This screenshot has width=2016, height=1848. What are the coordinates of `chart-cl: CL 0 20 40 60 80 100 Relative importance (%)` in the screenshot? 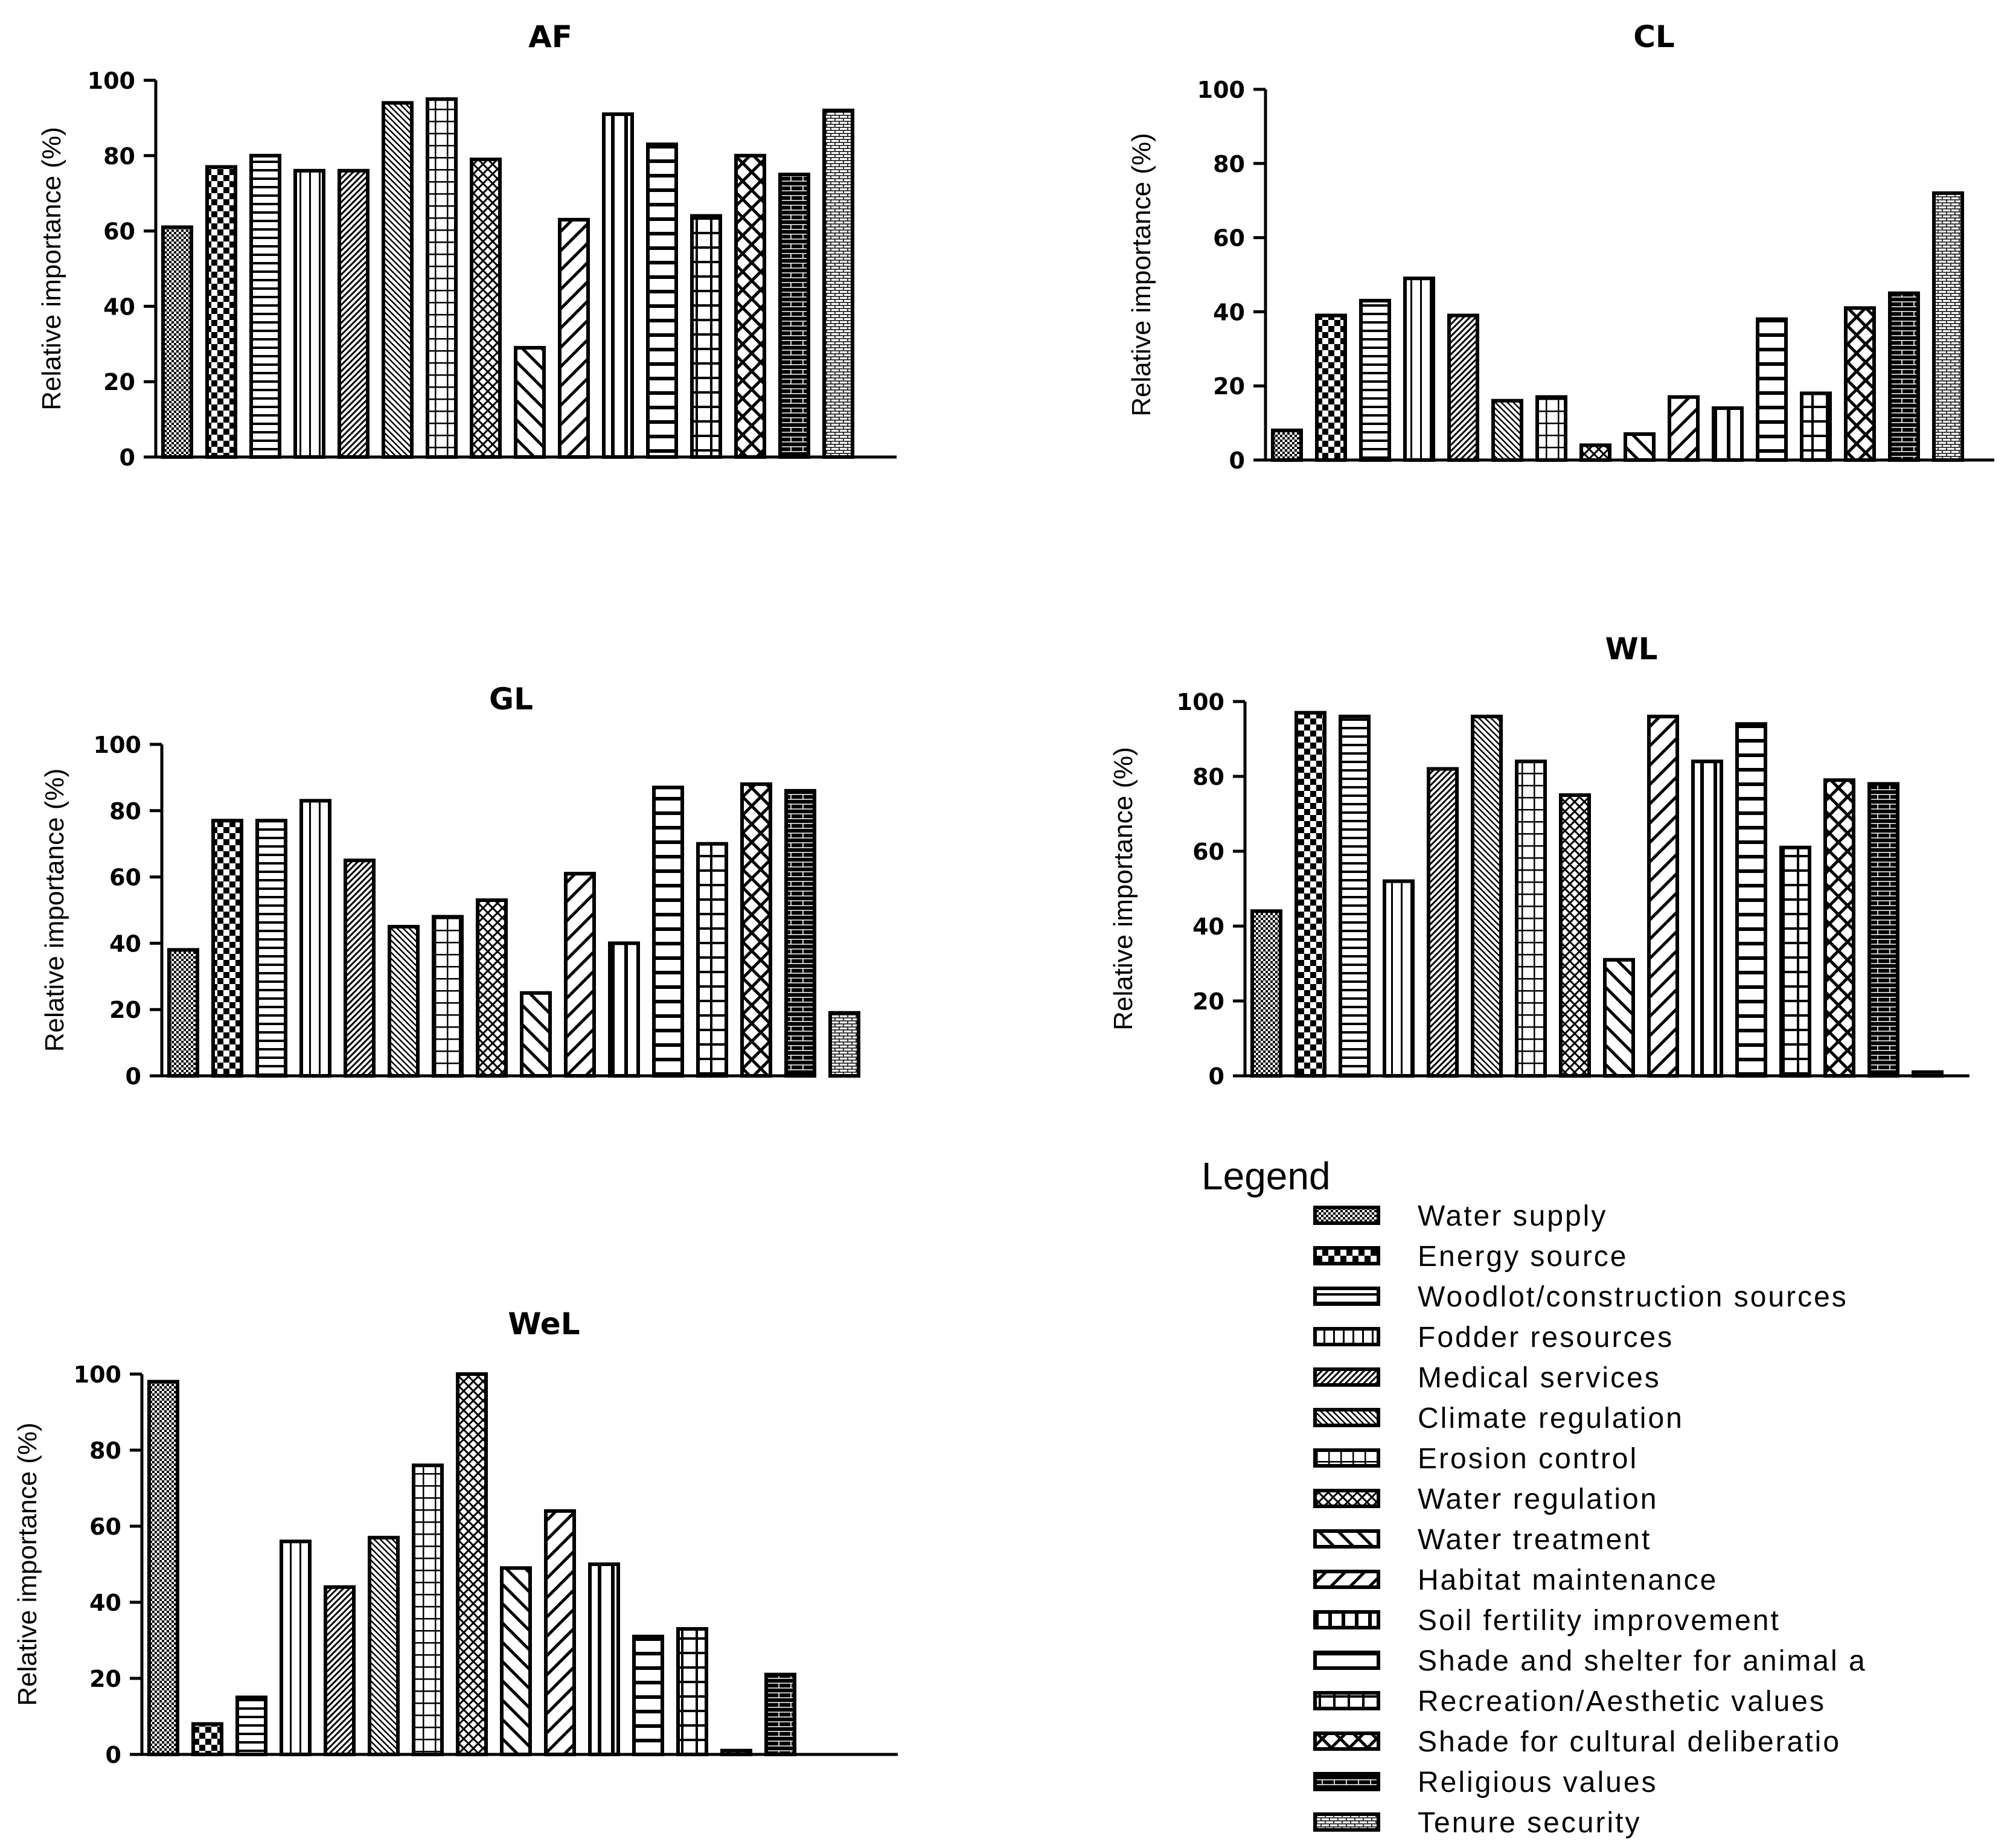 It's located at (1560, 246).